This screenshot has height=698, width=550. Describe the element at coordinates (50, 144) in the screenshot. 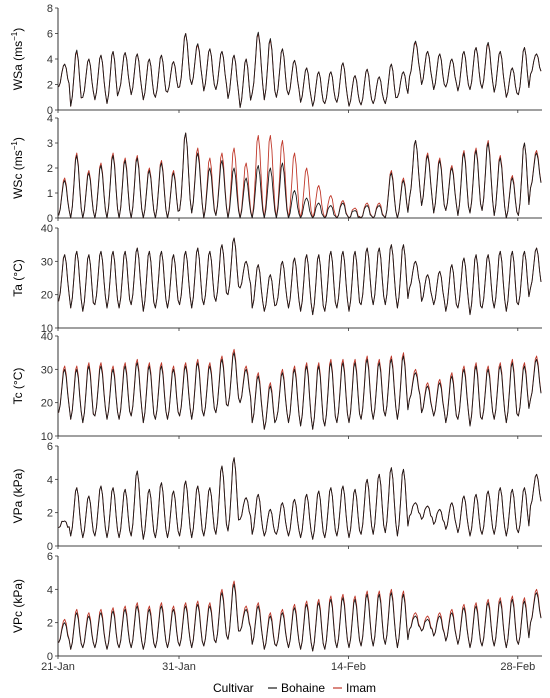

I see `y-tick-label: 3` at that location.